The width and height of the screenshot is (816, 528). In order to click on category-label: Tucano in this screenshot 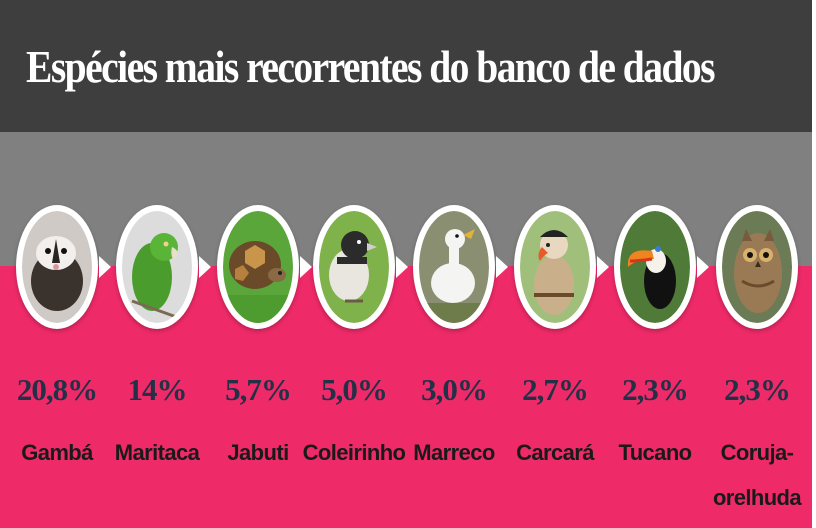, I will do `click(655, 452)`.